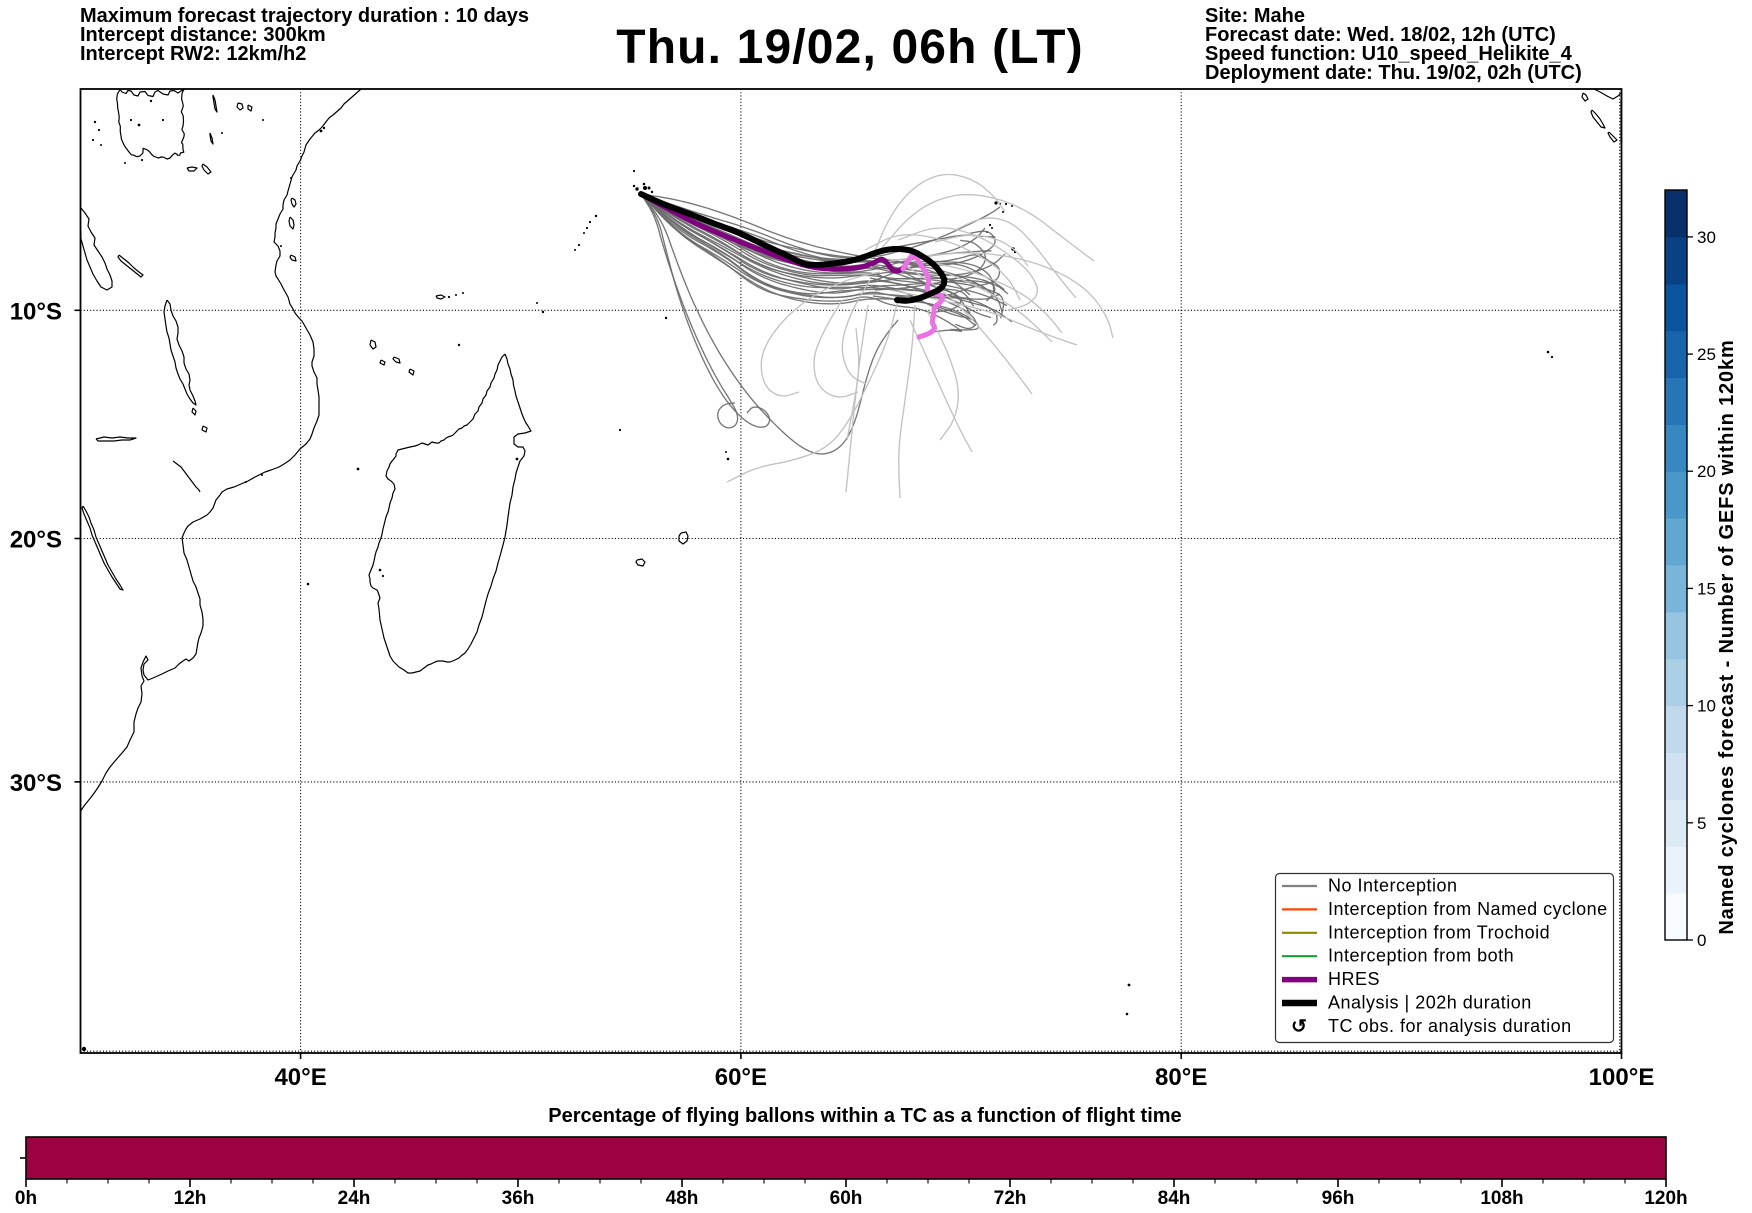 The image size is (1752, 1213). I want to click on svg-text: 25, so click(1706, 354).